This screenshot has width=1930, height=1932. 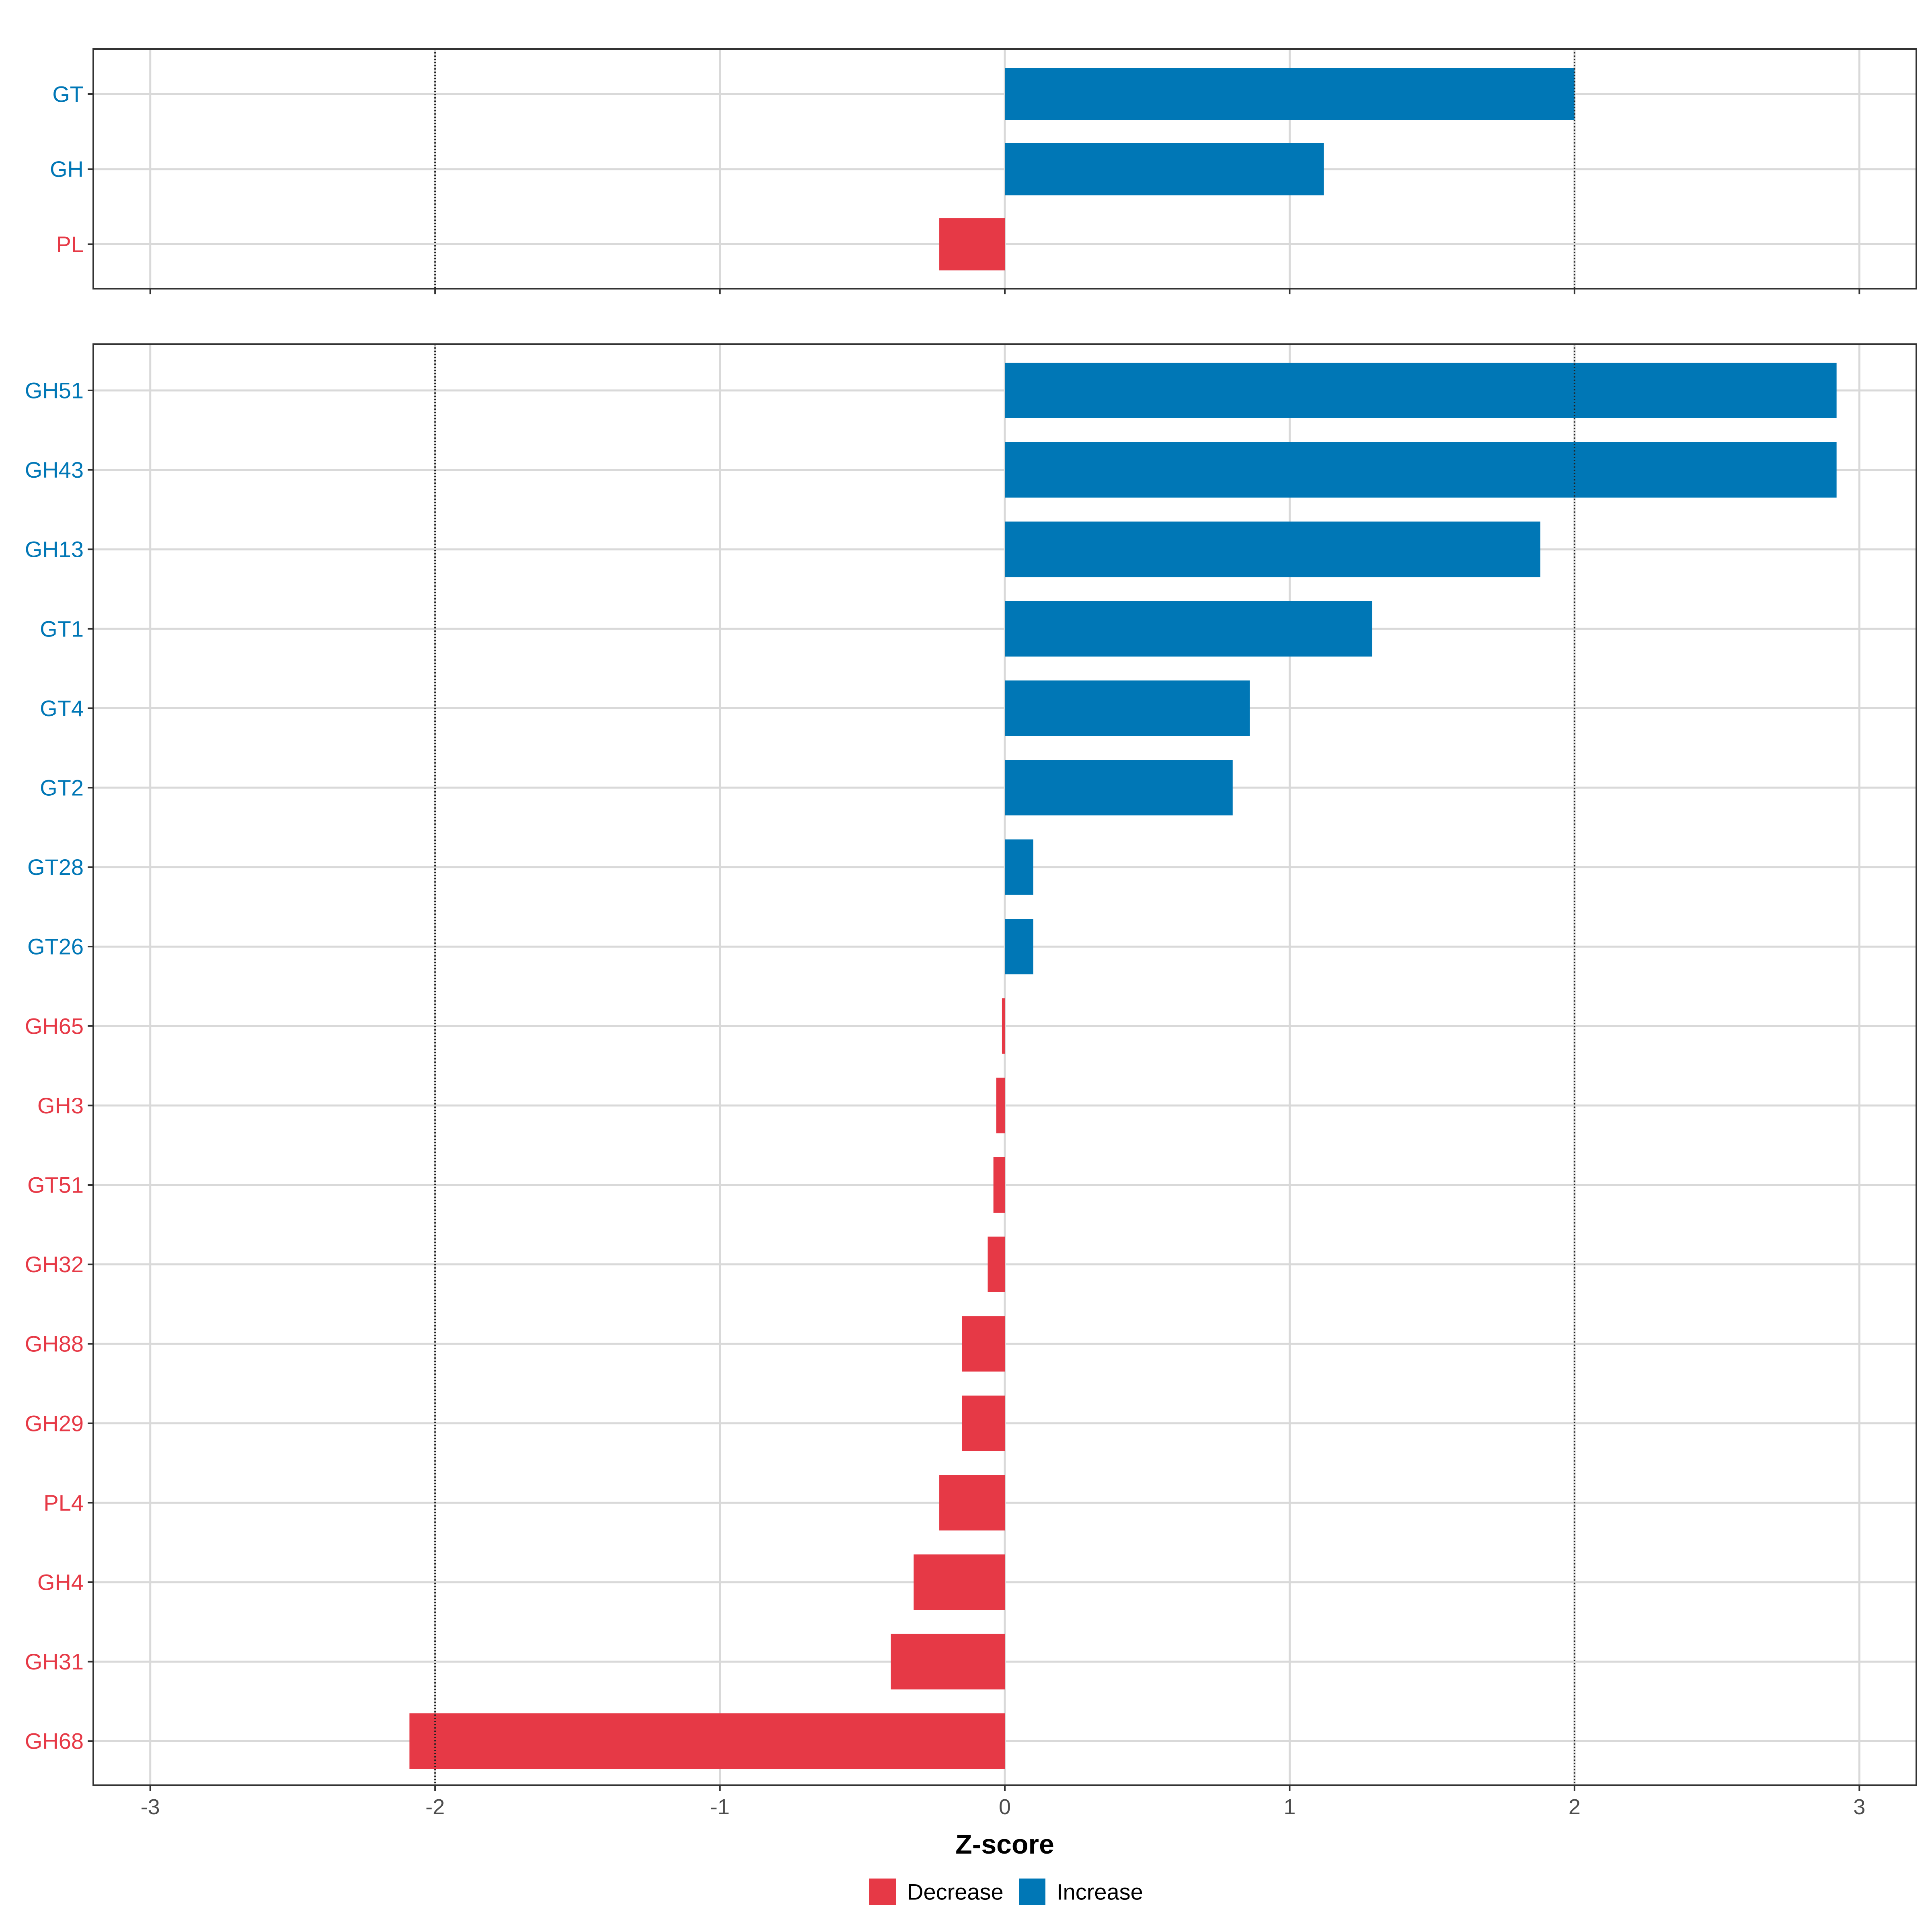 What do you see at coordinates (1005, 1807) in the screenshot?
I see `x-tick-label: 0` at bounding box center [1005, 1807].